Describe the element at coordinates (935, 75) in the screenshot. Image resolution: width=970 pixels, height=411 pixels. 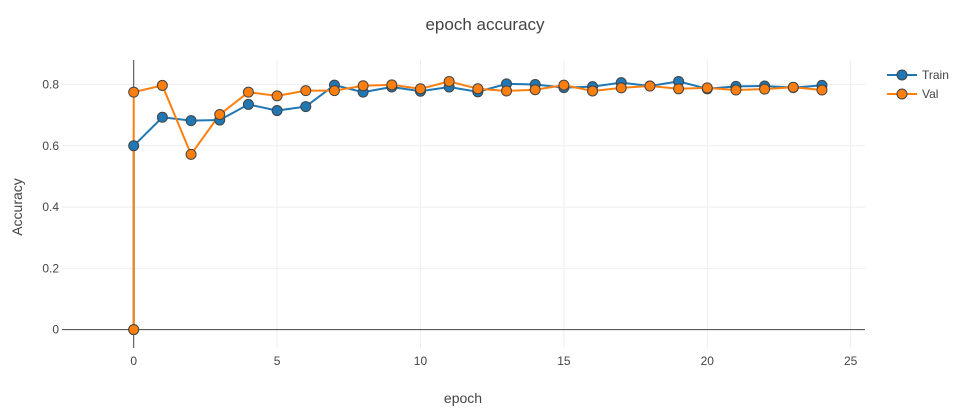
I see `legend-label: Train` at that location.